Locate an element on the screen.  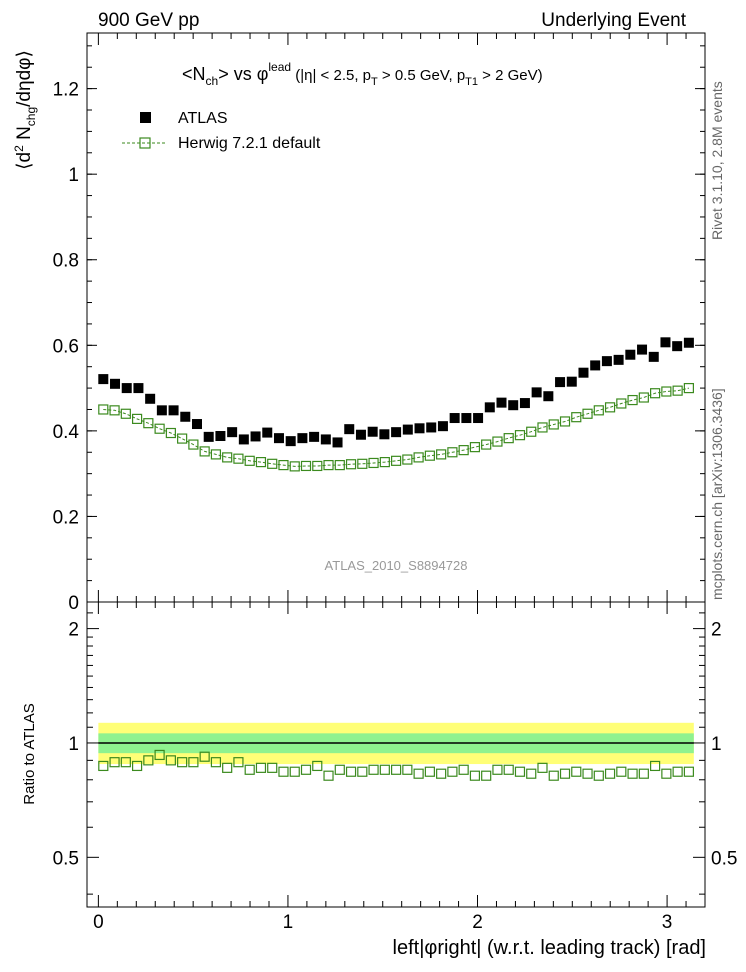
title-T-sub: T is located at coordinates (374, 82).